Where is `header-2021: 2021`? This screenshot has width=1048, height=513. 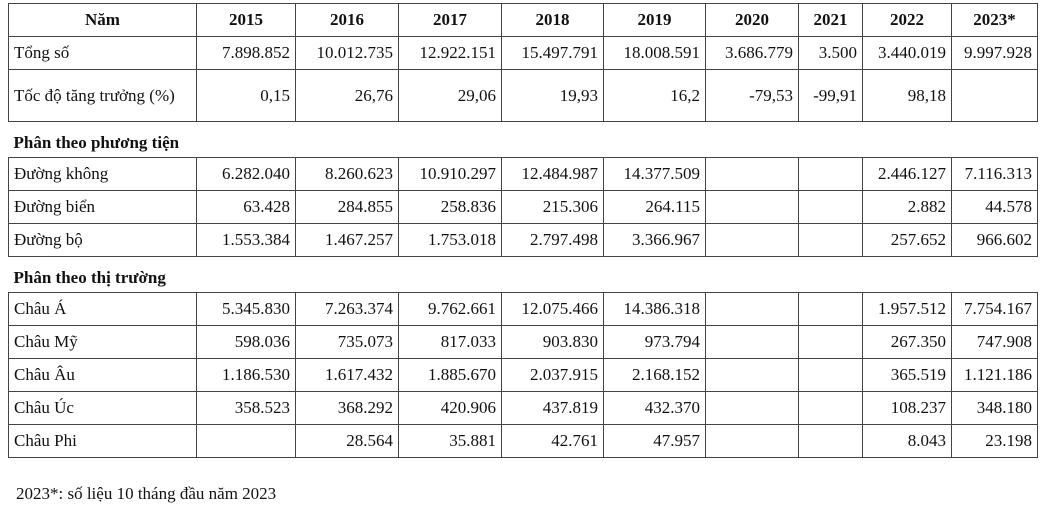
header-2021: 2021 is located at coordinates (830, 20).